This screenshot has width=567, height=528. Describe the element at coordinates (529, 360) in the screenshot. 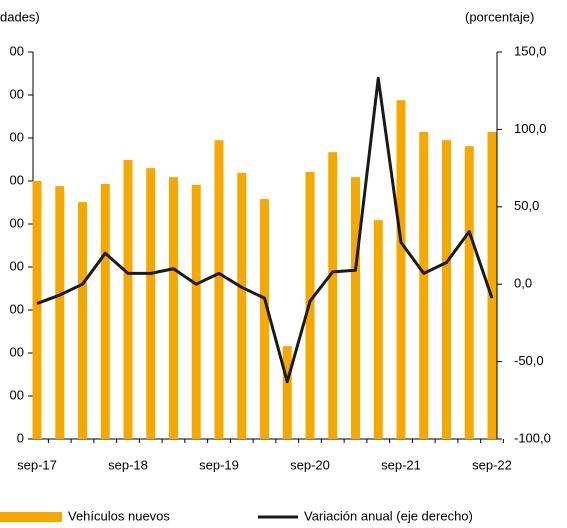

I see `y2-tick-label: -50,0` at that location.